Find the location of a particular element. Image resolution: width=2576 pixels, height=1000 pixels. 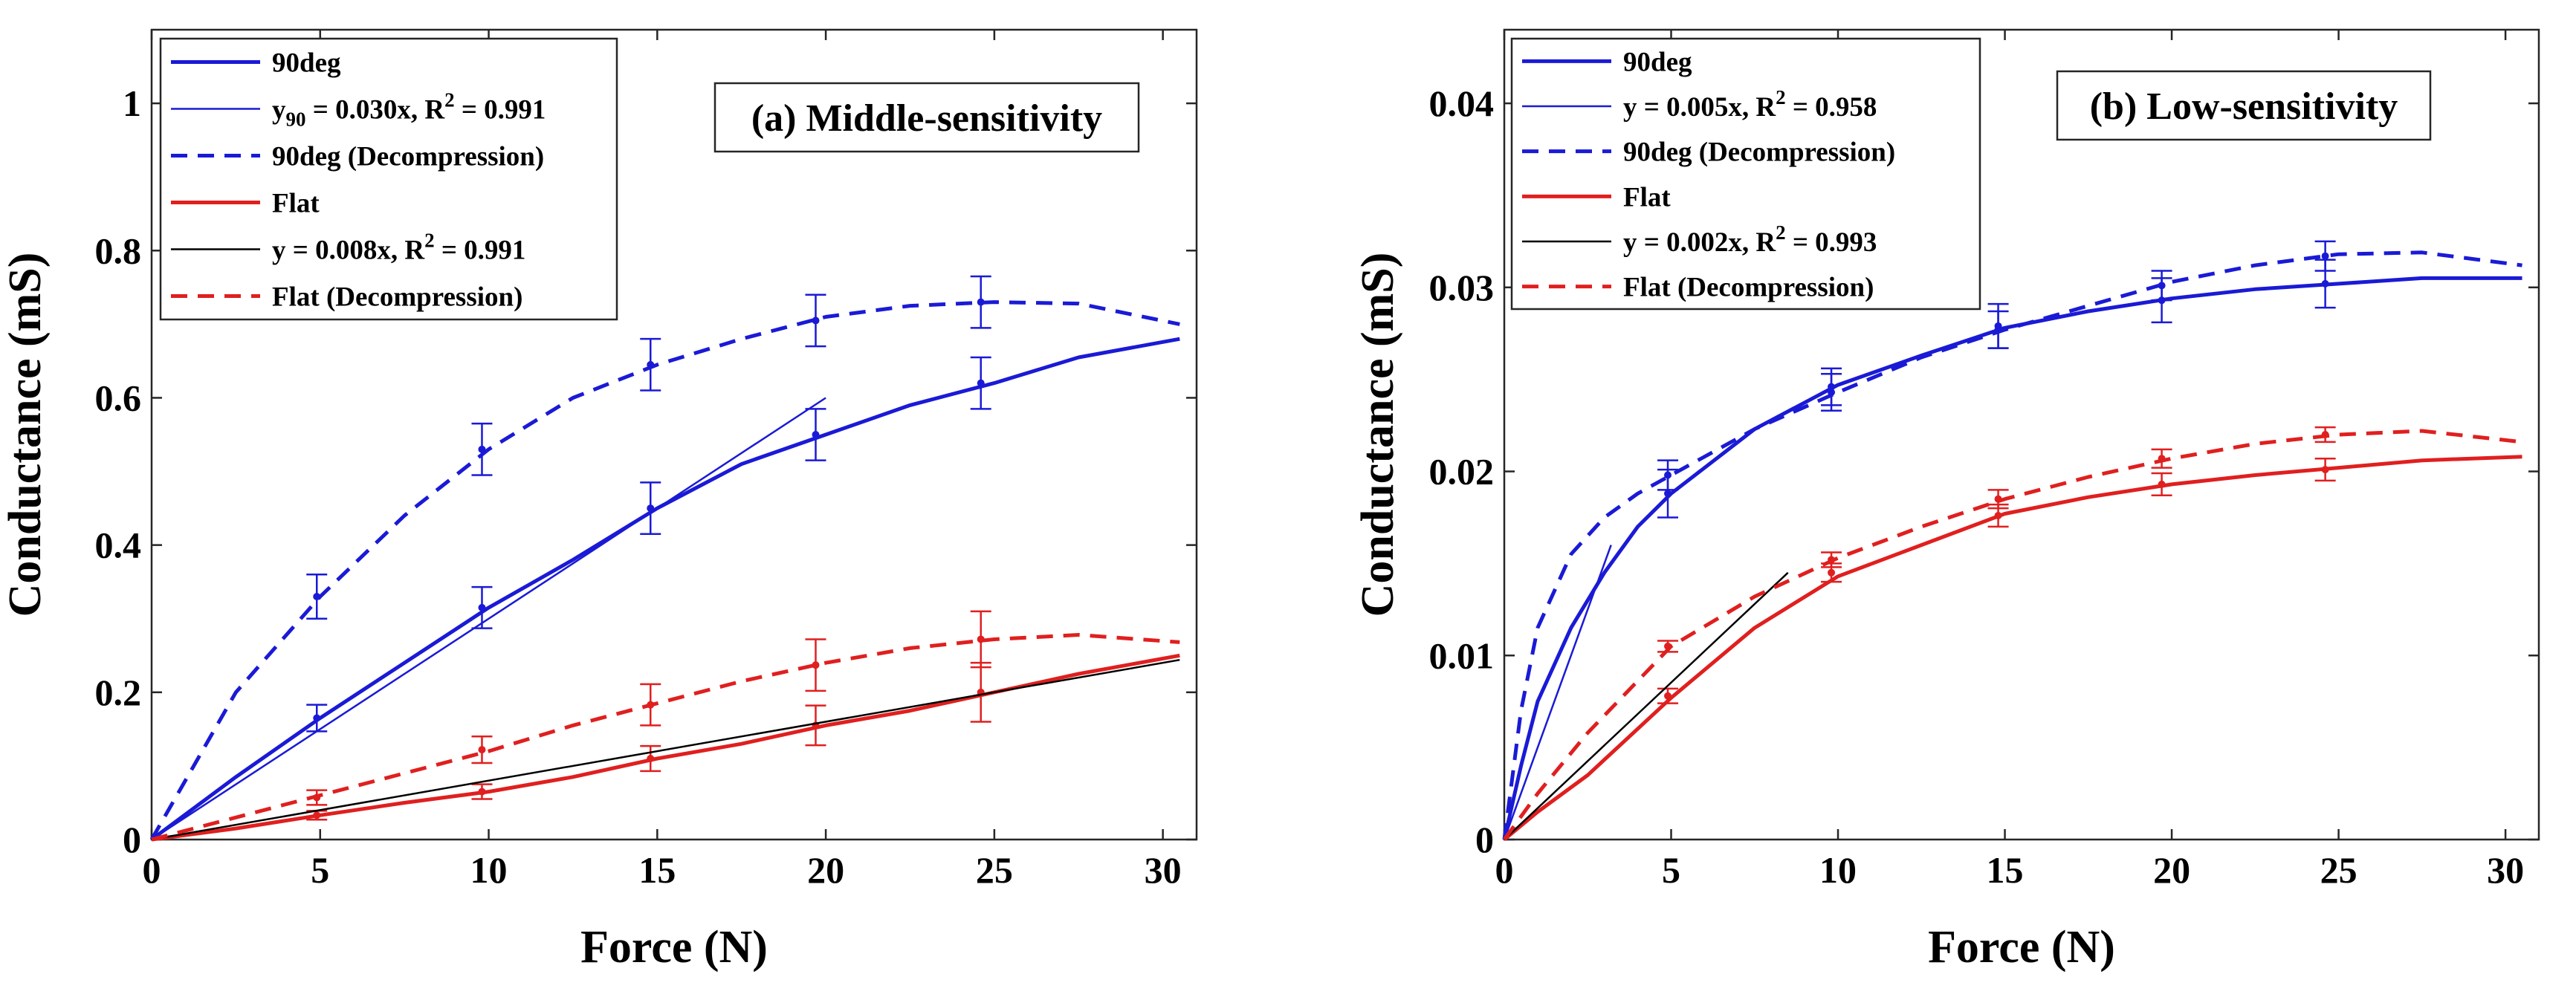

legend-entry-1: y90 = 0.030x, R2 = 0.991 is located at coordinates (409, 110).